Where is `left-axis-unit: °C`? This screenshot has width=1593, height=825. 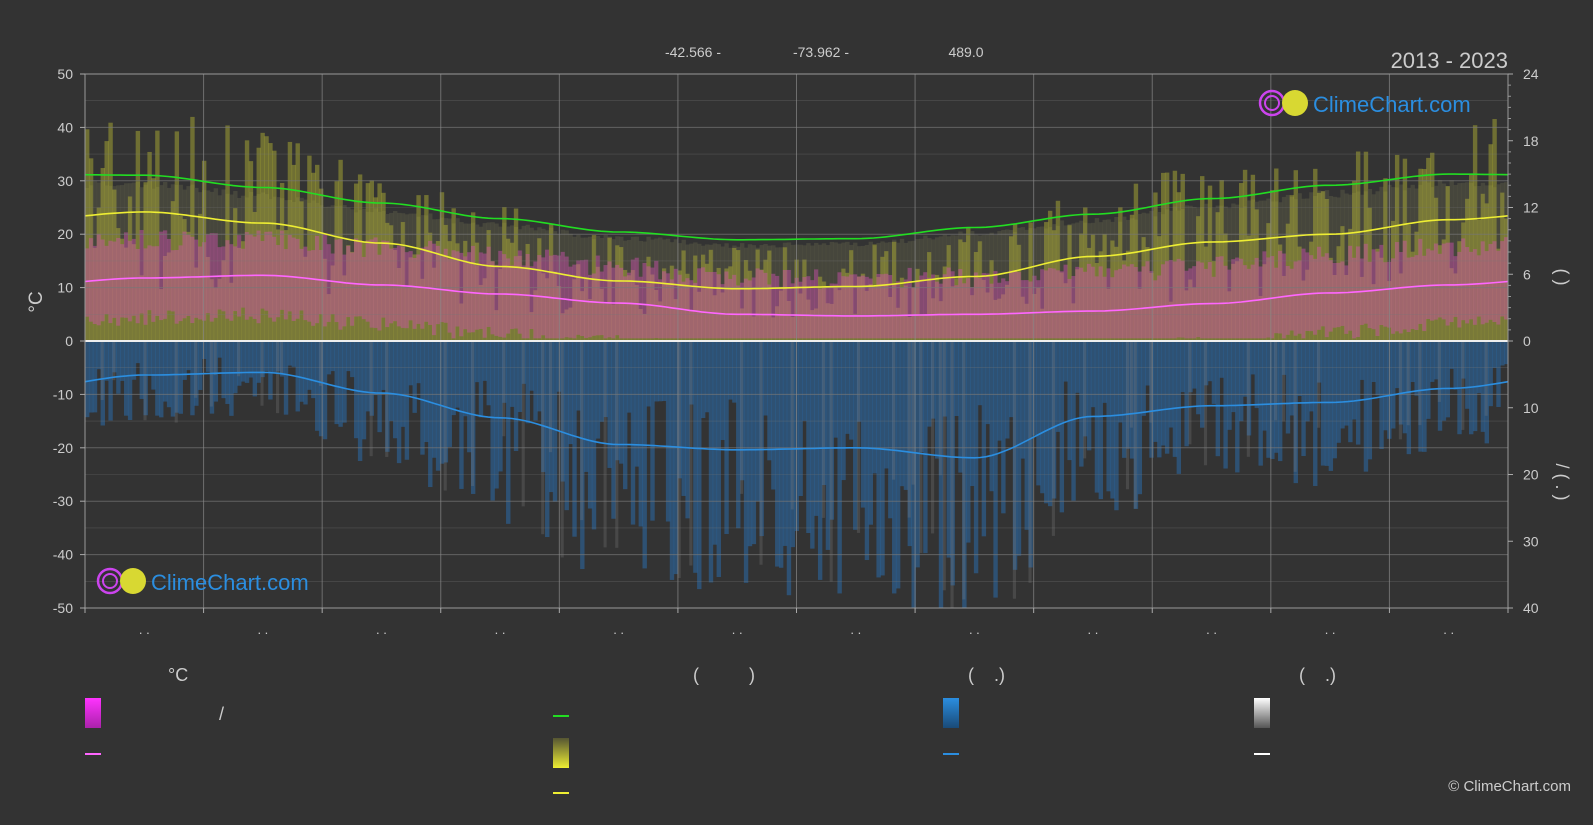
left-axis-unit: °C is located at coordinates (36, 301).